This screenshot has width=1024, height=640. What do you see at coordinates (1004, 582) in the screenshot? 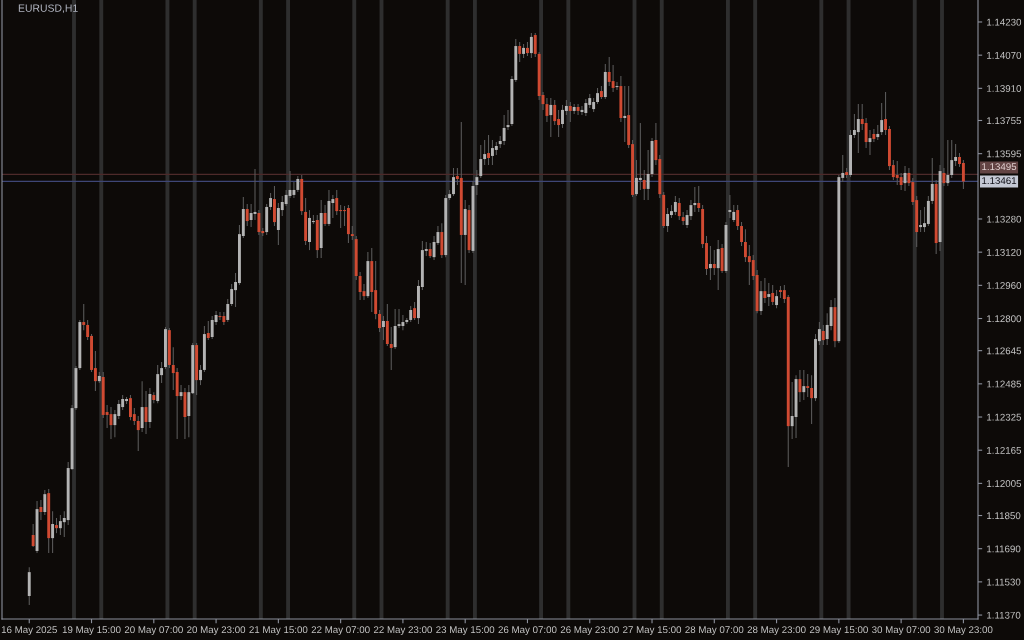
I see `y-tick-label: 1.11530` at bounding box center [1004, 582].